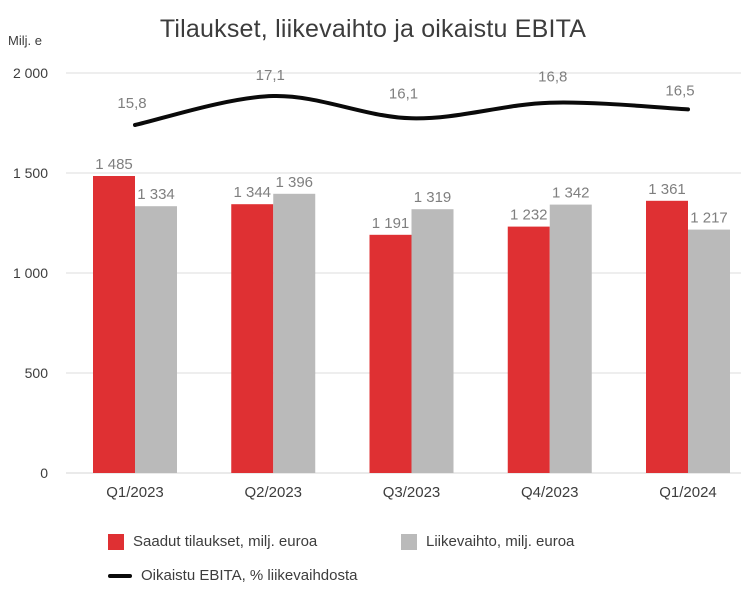 Image resolution: width=756 pixels, height=592 pixels. What do you see at coordinates (114, 164) in the screenshot?
I see `bar-value-label-saadut-tilaukset-q1-2023: 1 485` at bounding box center [114, 164].